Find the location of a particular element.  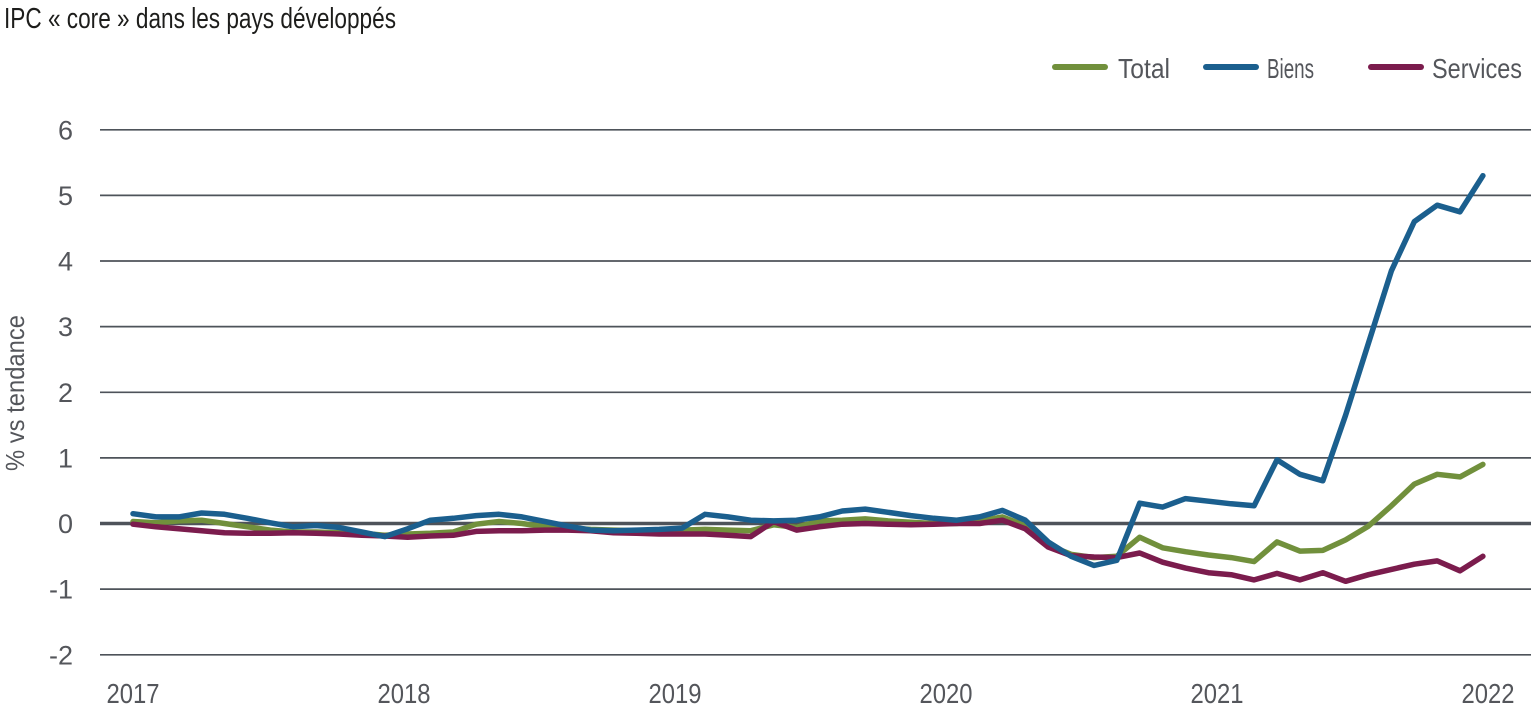

y-tick-label: -2 is located at coordinates (61, 655).